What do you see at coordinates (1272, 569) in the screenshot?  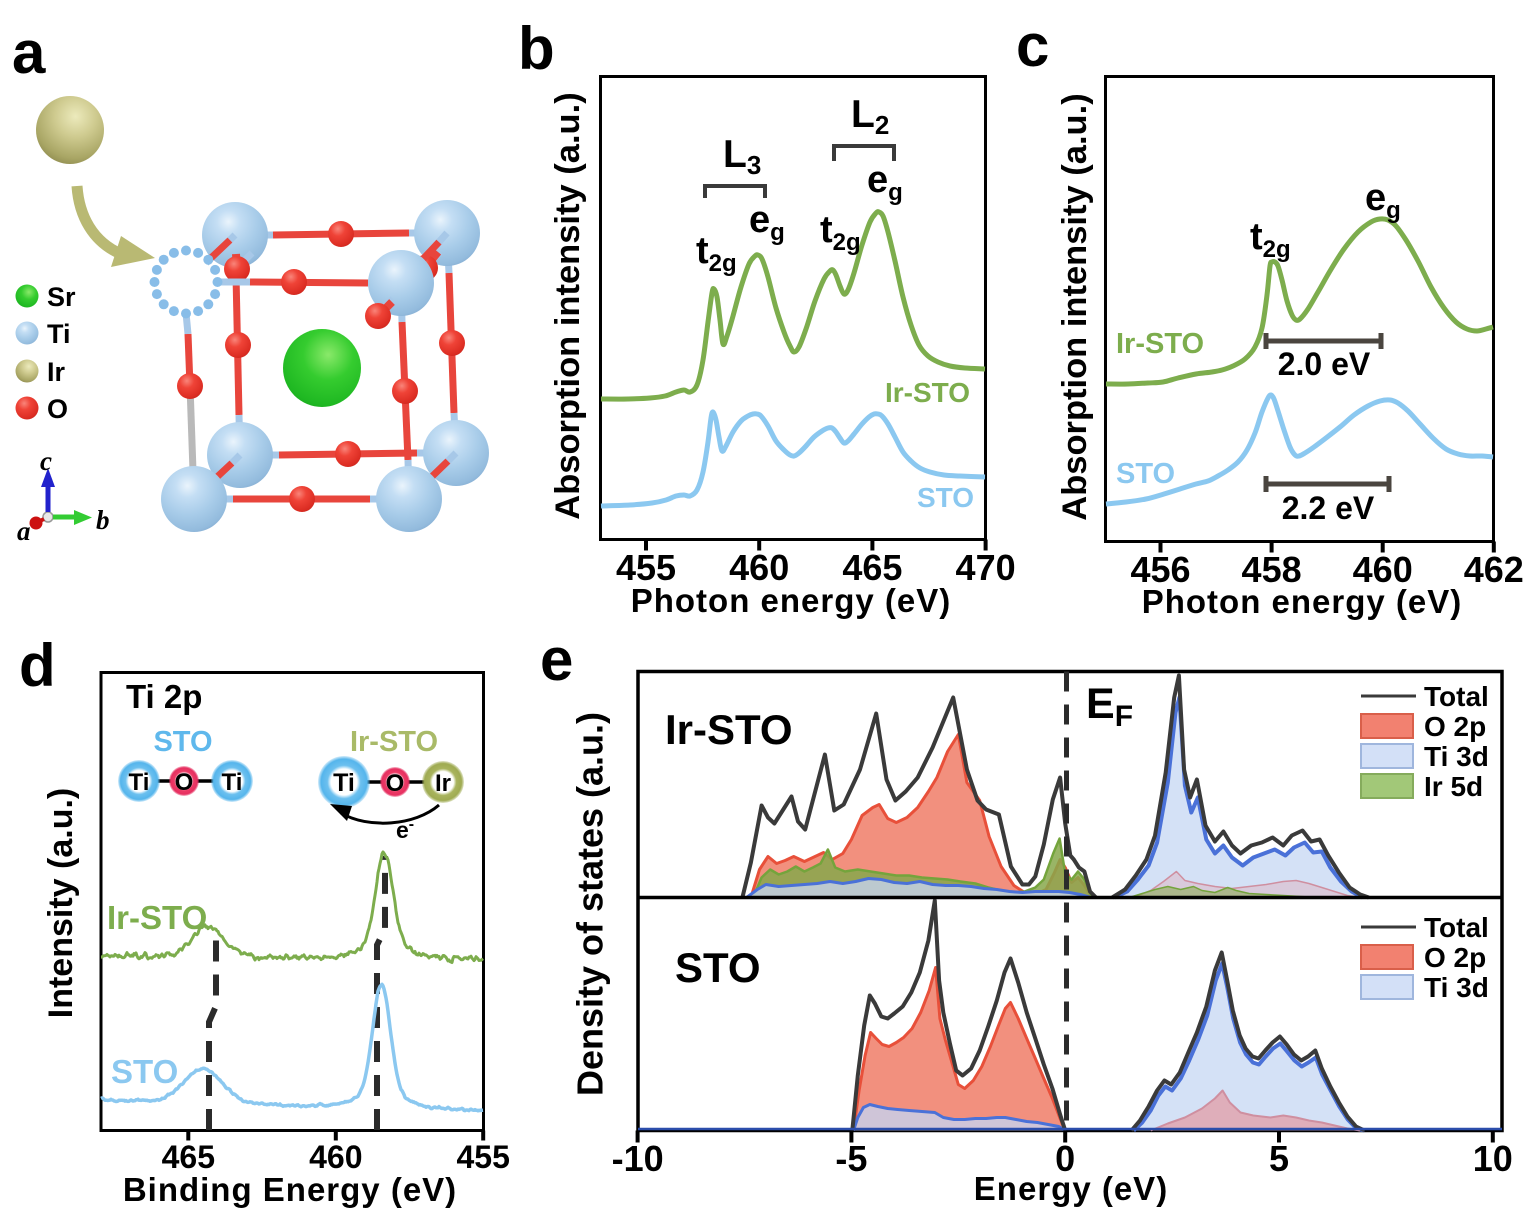 I see `svg-text: 458` at bounding box center [1272, 569].